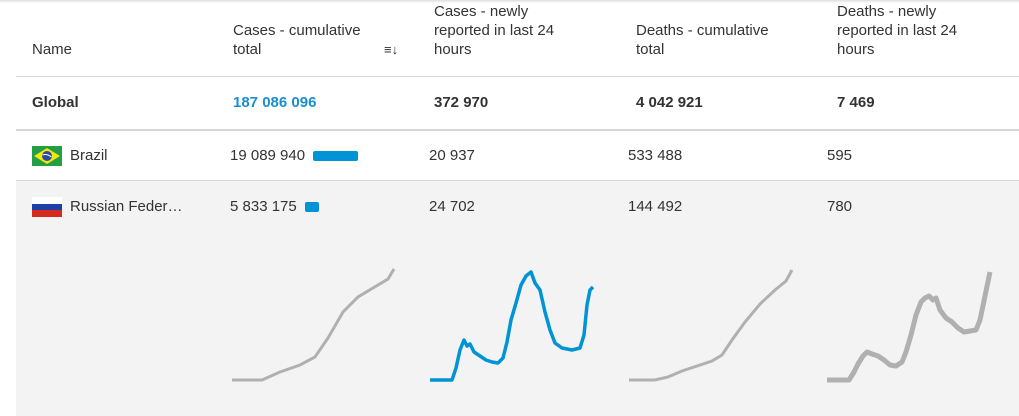 This screenshot has height=416, width=1019. I want to click on russia-flag-icon, so click(47, 207).